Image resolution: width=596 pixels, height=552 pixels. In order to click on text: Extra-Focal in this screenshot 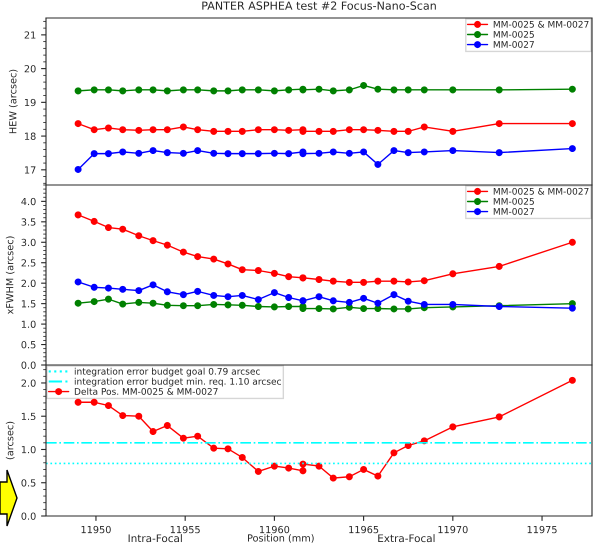, I will do `click(406, 538)`.